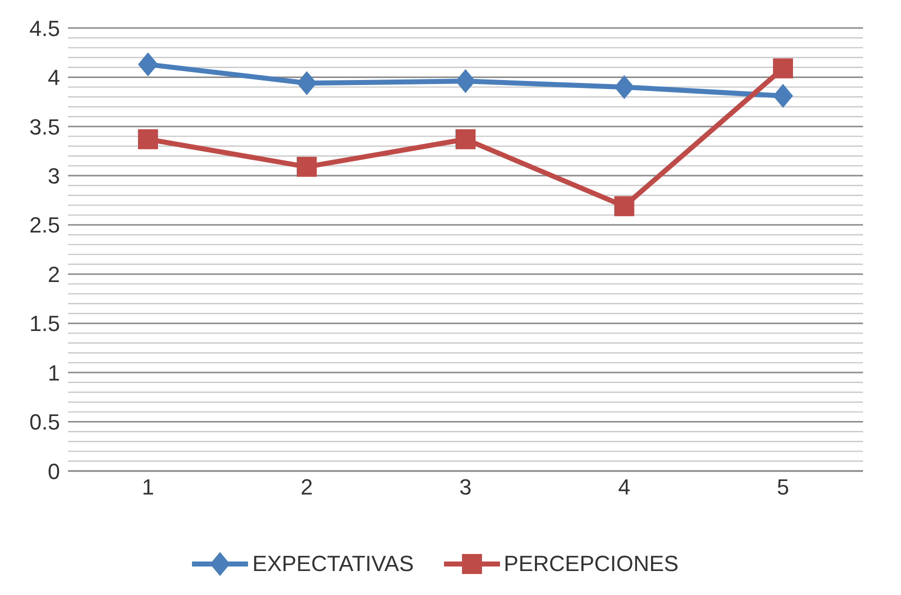  I want to click on x-tick-label: 1, so click(148, 487).